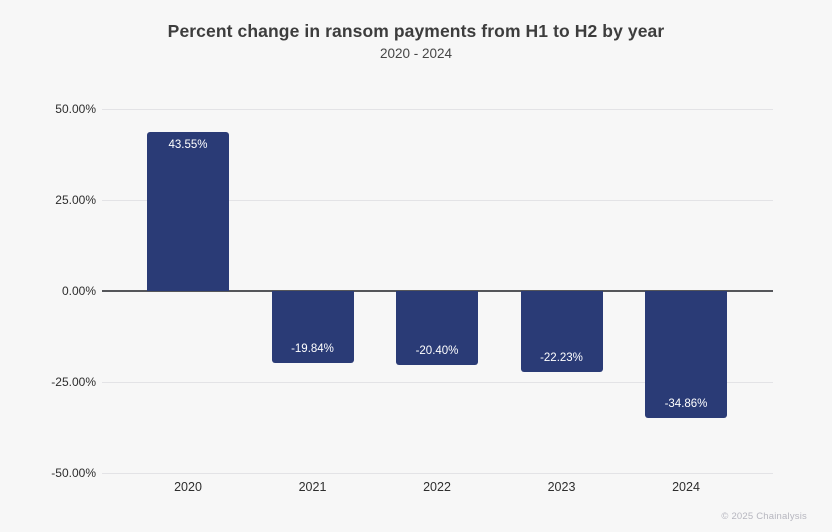  Describe the element at coordinates (188, 487) in the screenshot. I see `x-axis-label-2020: 2020` at that location.